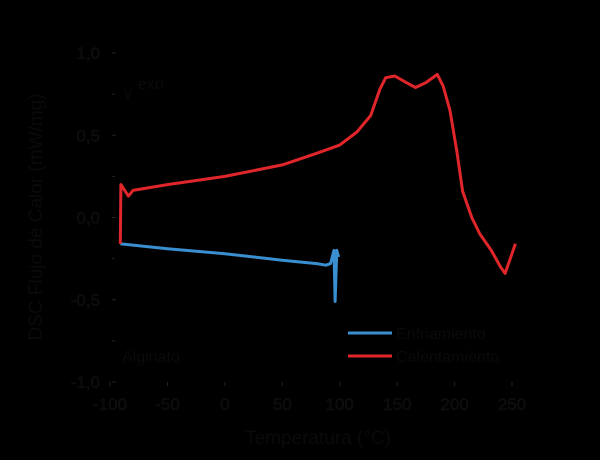 This screenshot has height=460, width=600. I want to click on x-tick-label: 200, so click(454, 404).